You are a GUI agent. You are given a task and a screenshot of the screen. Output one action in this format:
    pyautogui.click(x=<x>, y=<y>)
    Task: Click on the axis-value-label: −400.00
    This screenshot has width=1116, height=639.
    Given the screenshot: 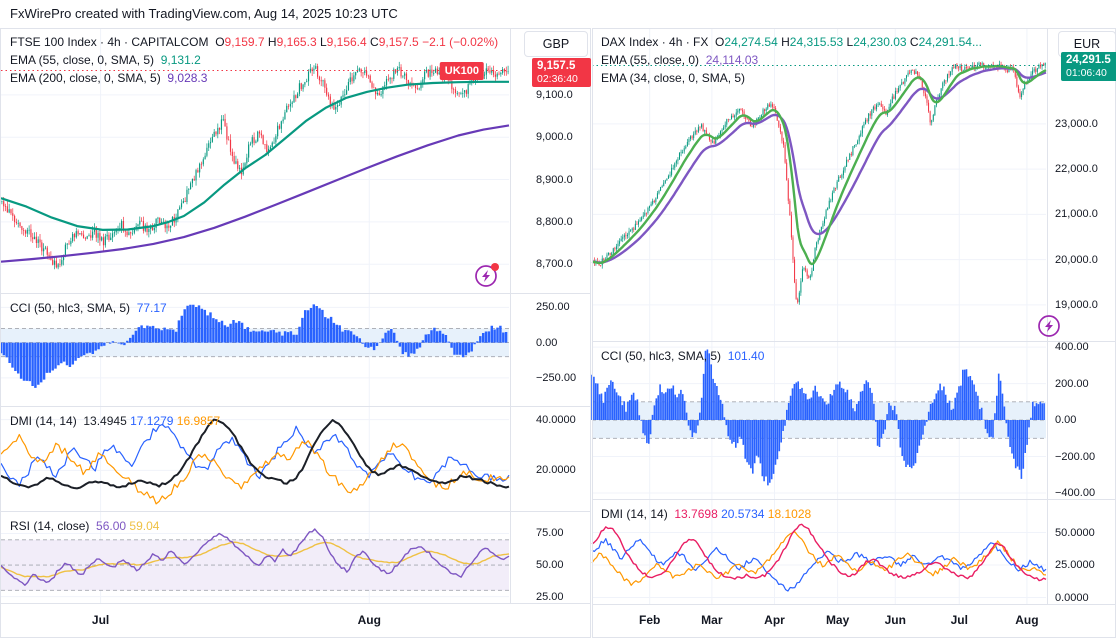 What is the action you would take?
    pyautogui.click(x=1075, y=492)
    